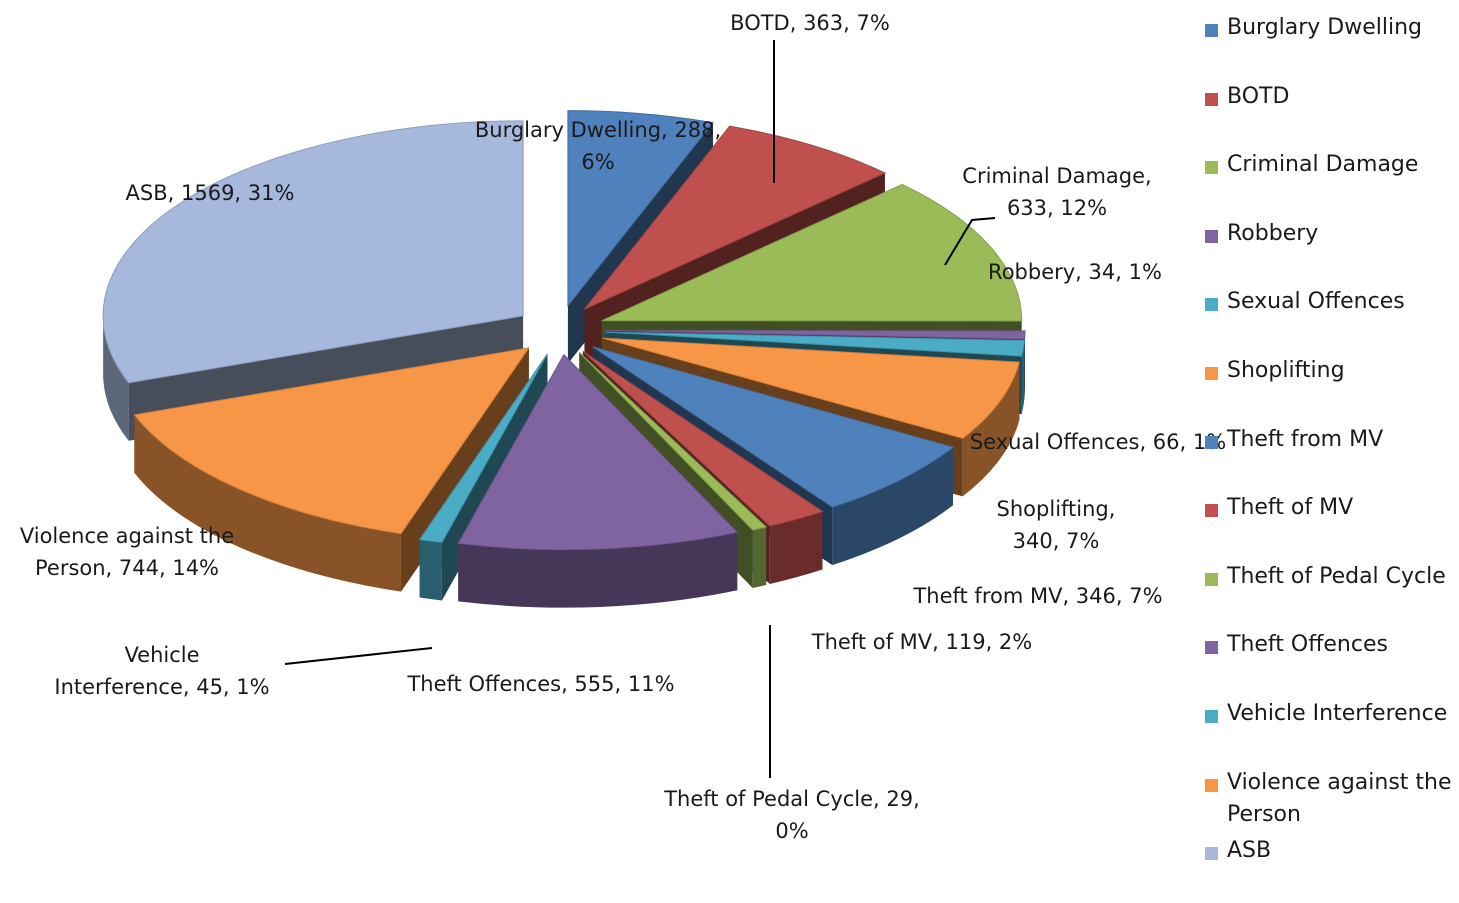 The image size is (1459, 903). What do you see at coordinates (1342, 799) in the screenshot?
I see `legend-label: Violence against the Person` at bounding box center [1342, 799].